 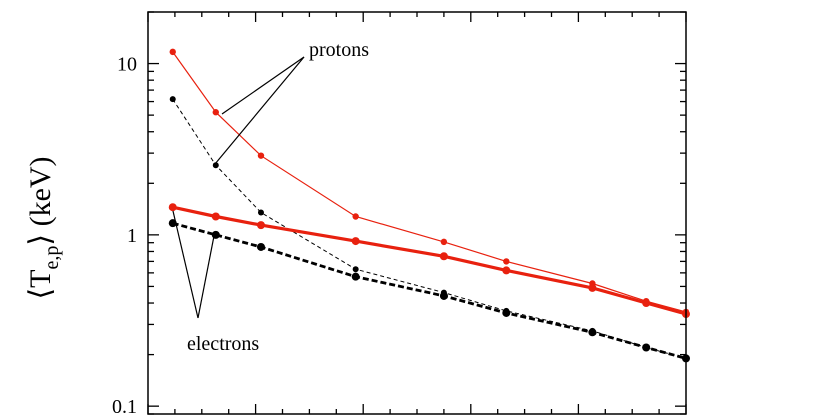 What do you see at coordinates (339, 50) in the screenshot?
I see `annotation-protons: protons` at bounding box center [339, 50].